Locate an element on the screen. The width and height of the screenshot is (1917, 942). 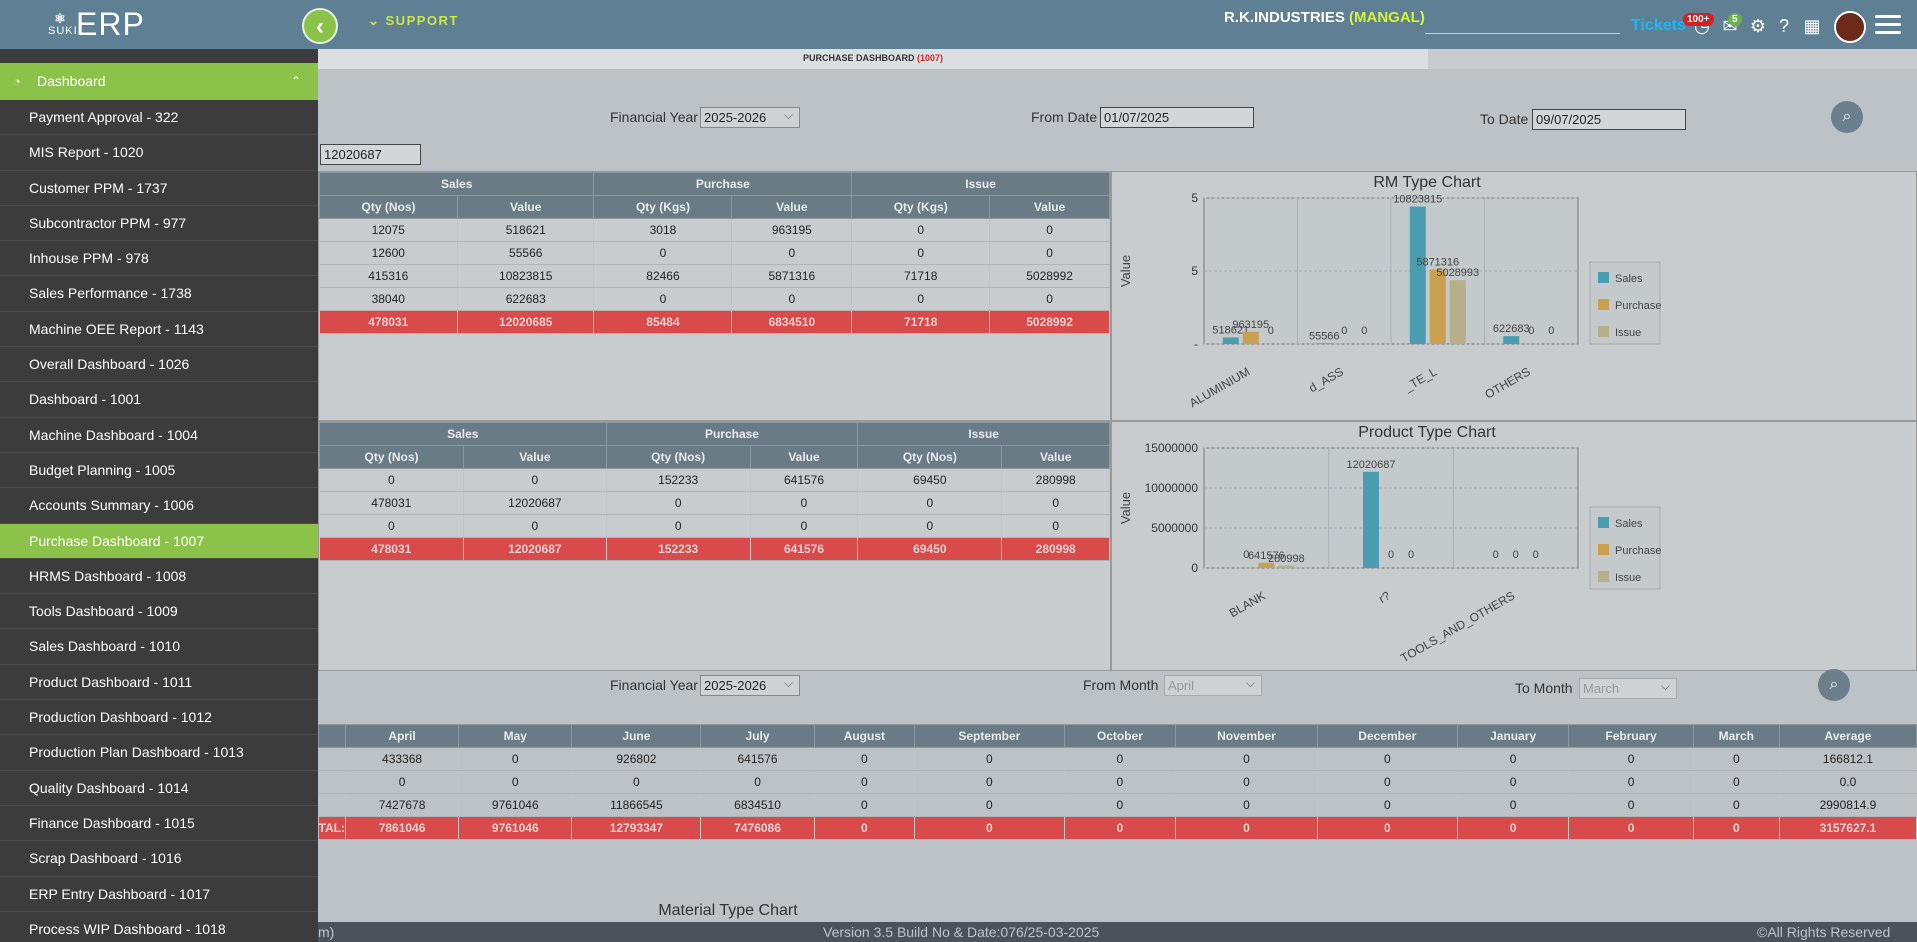
to-date-input: 09/07/2025 is located at coordinates (1609, 119).